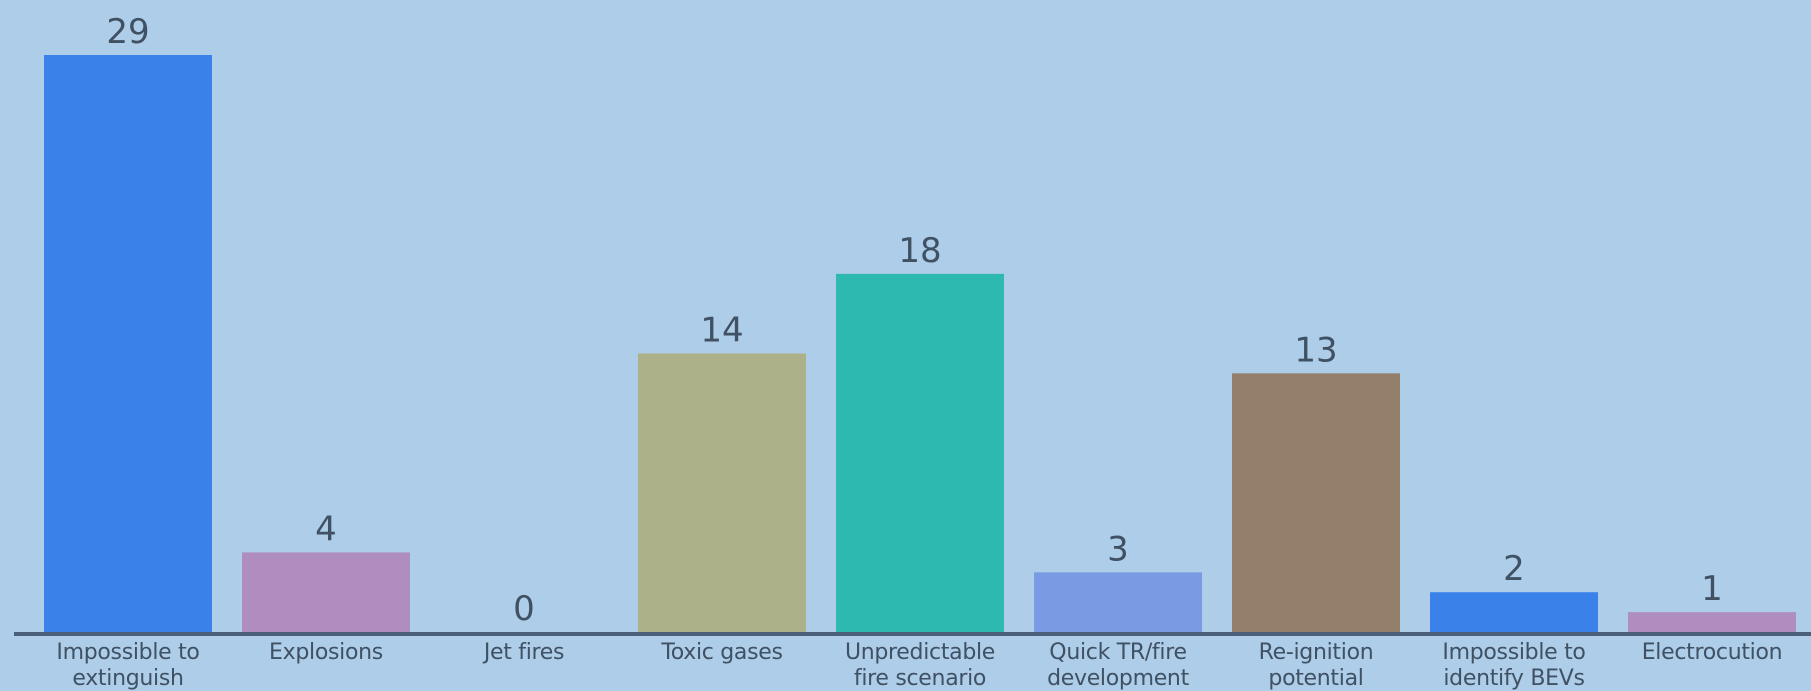 The width and height of the screenshot is (1811, 691). I want to click on value-label-4: 18, so click(919, 251).